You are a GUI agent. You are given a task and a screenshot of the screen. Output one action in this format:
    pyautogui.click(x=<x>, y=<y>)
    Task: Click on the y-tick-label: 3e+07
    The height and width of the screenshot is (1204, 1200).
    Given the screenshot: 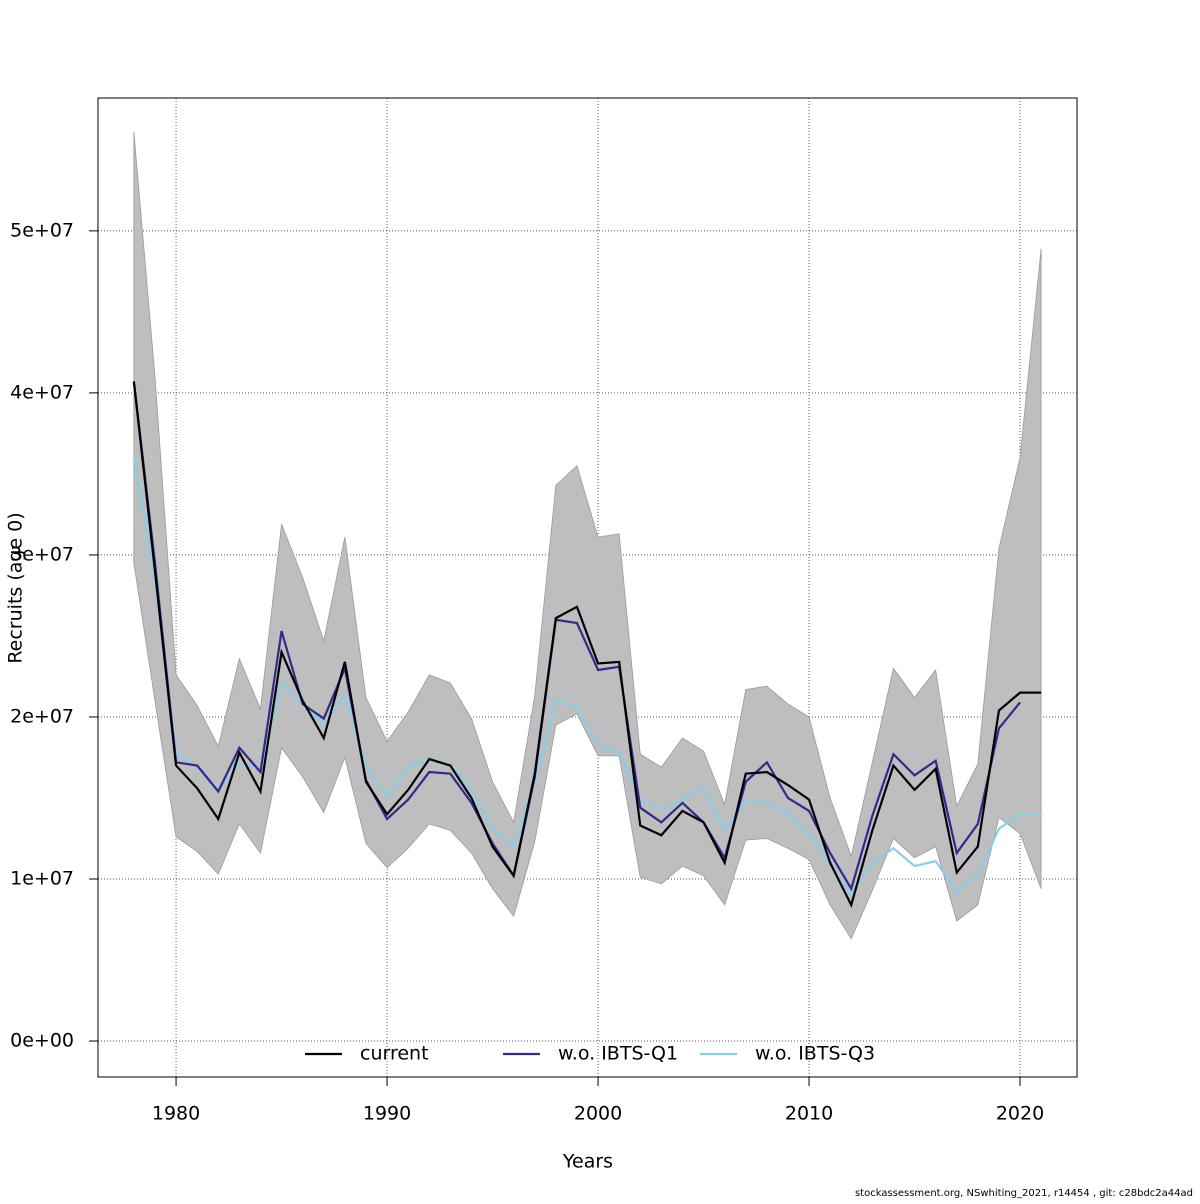 What is the action you would take?
    pyautogui.click(x=42, y=554)
    